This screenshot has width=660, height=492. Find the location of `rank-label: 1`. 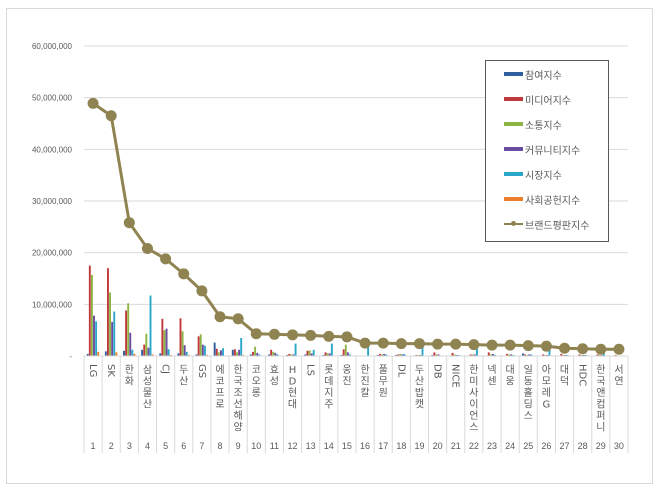

rank-label: 1 is located at coordinates (93, 446).